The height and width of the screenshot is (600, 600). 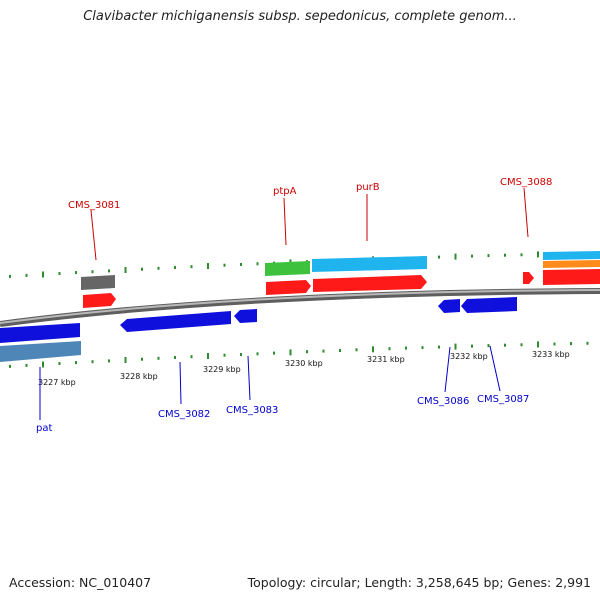 I want to click on label-cms3088: CMS_3088, so click(x=526, y=182).